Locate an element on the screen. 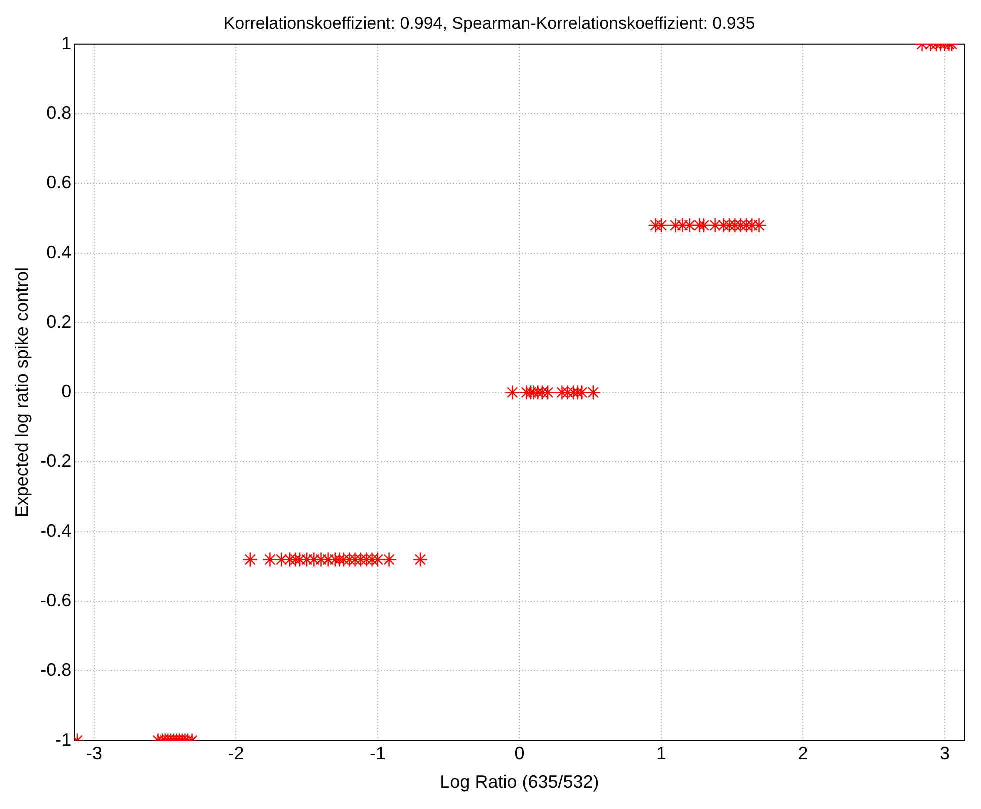 This screenshot has width=981, height=809. x-axis-title: Log Ratio (635/532) is located at coordinates (520, 782).